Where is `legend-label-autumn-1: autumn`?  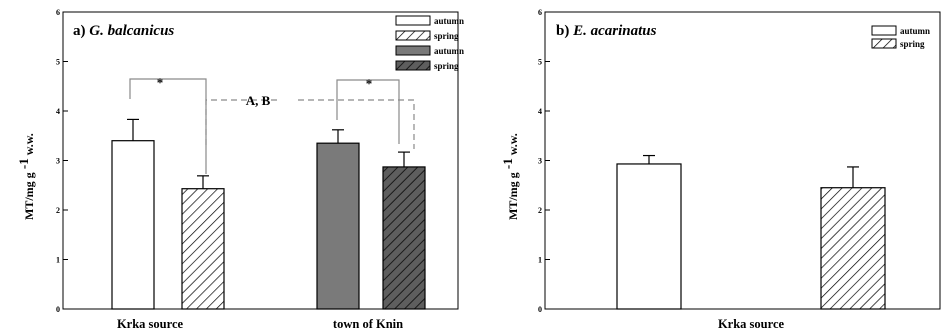 legend-label-autumn-1: autumn is located at coordinates (449, 21).